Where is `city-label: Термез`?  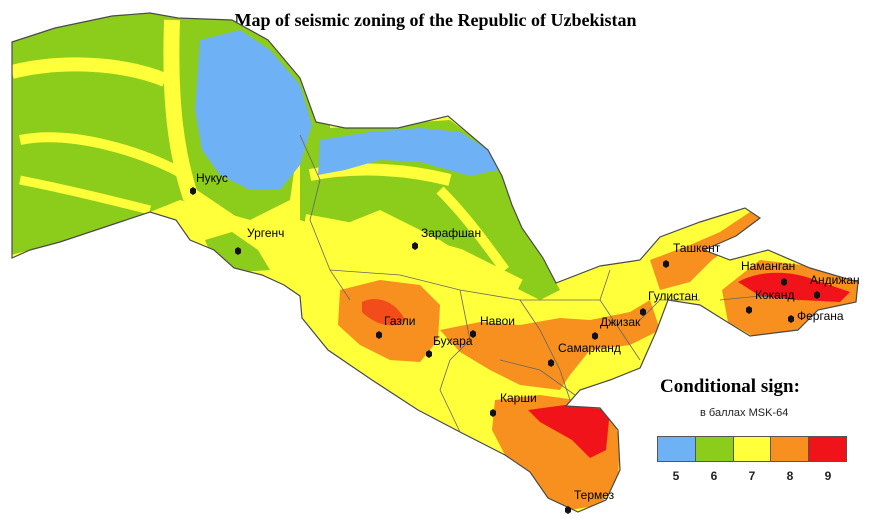 city-label: Термез is located at coordinates (594, 495).